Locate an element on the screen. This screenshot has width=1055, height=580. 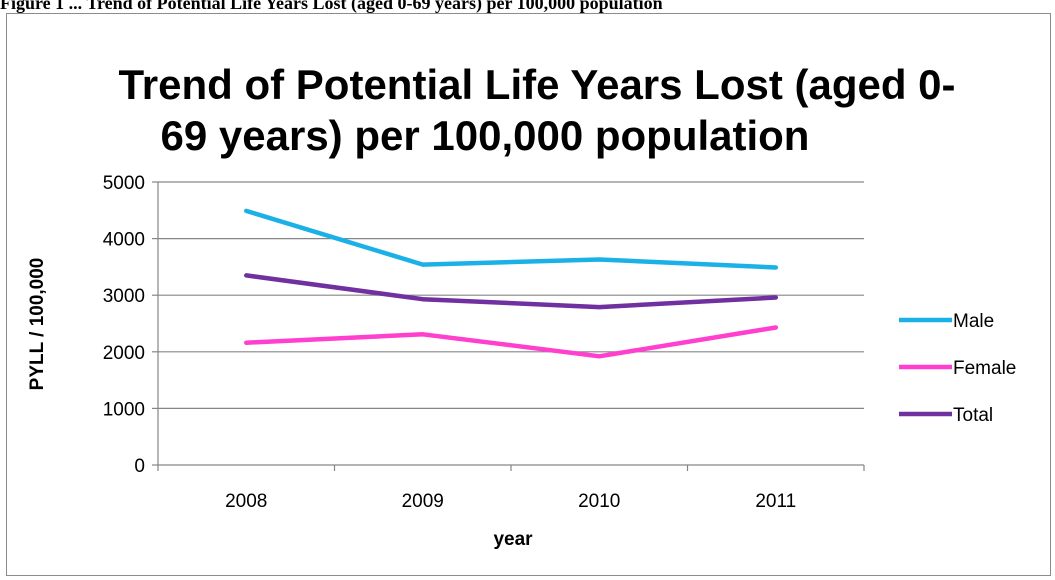
x-tick-label: 2010 is located at coordinates (599, 501).